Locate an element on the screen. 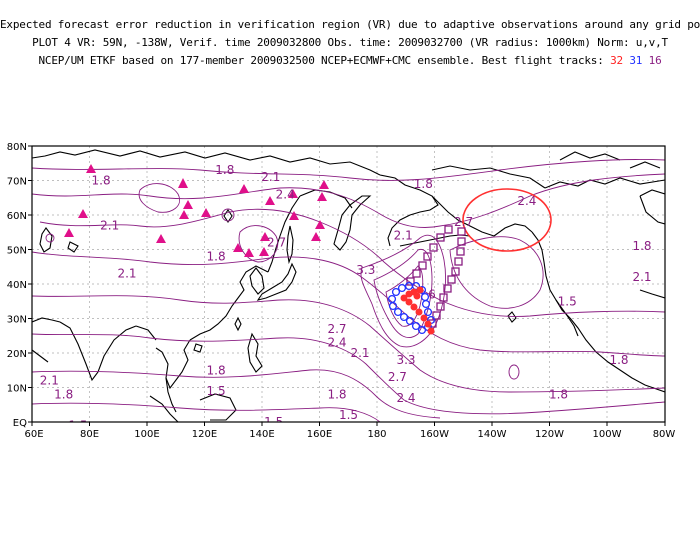 This screenshot has width=700, height=540. lon-label: 120E is located at coordinates (204, 434).